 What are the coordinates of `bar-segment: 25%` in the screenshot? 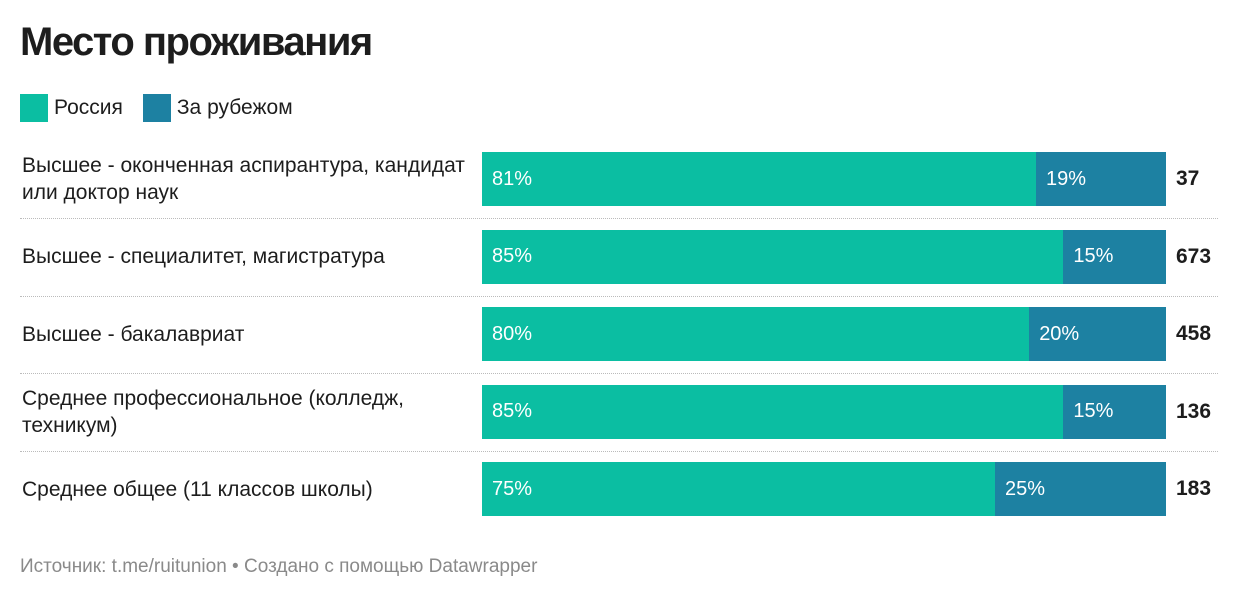 It's located at (1080, 489).